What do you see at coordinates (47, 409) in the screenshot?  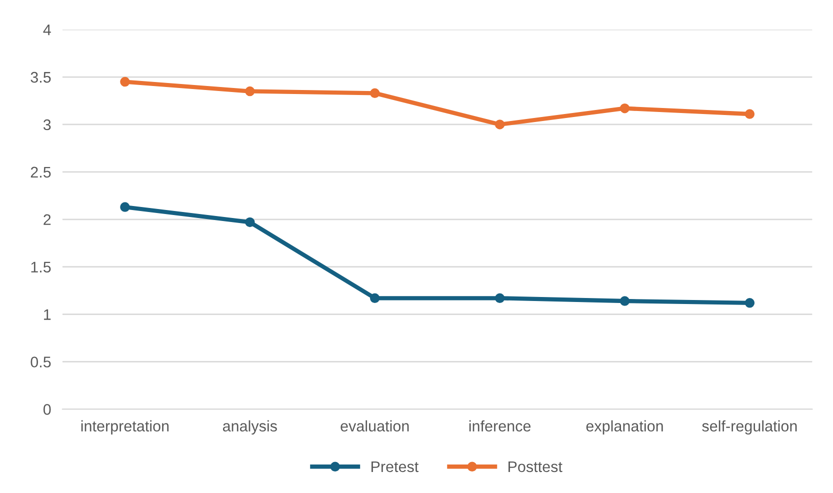 I see `y-tick-label: 0` at bounding box center [47, 409].